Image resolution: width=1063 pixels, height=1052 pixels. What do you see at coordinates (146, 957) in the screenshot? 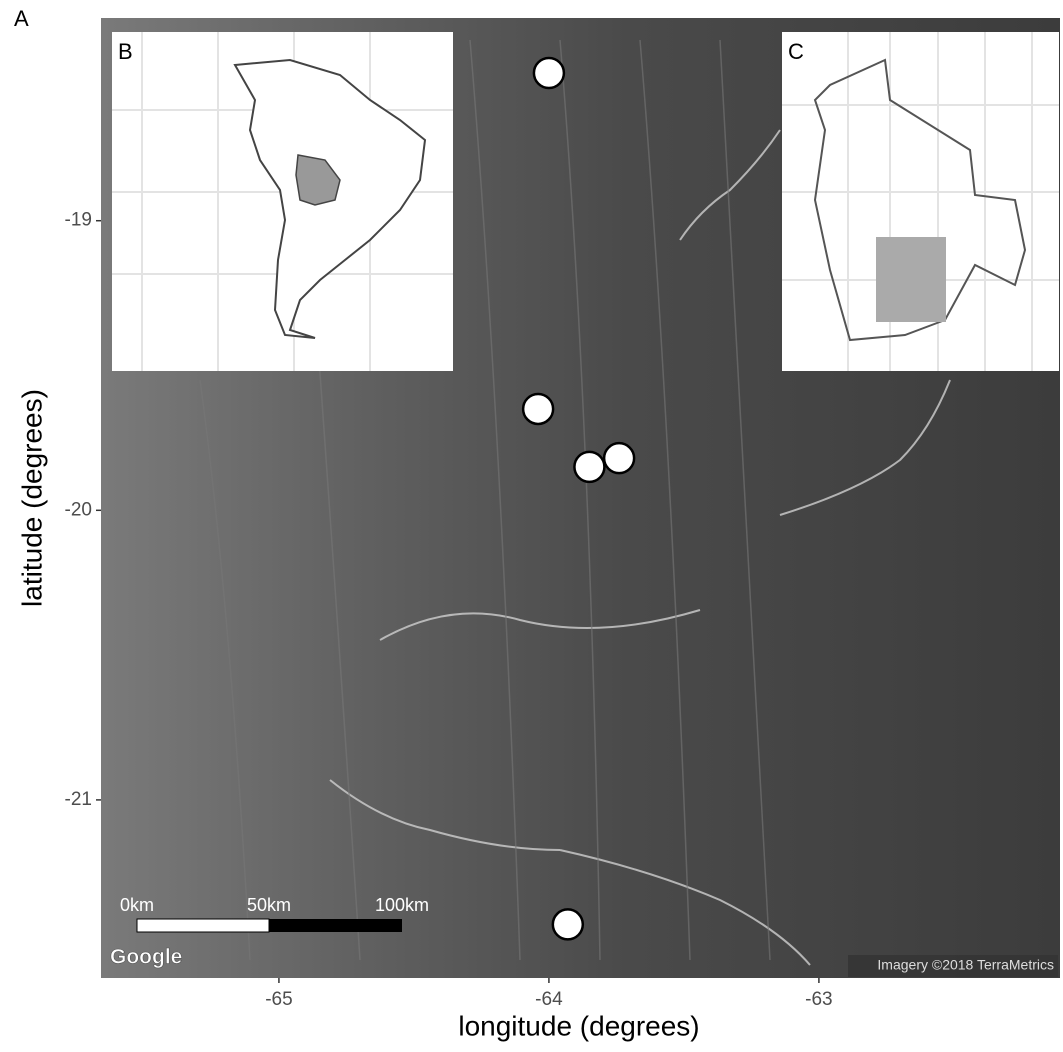
I see `logo: Google` at bounding box center [146, 957].